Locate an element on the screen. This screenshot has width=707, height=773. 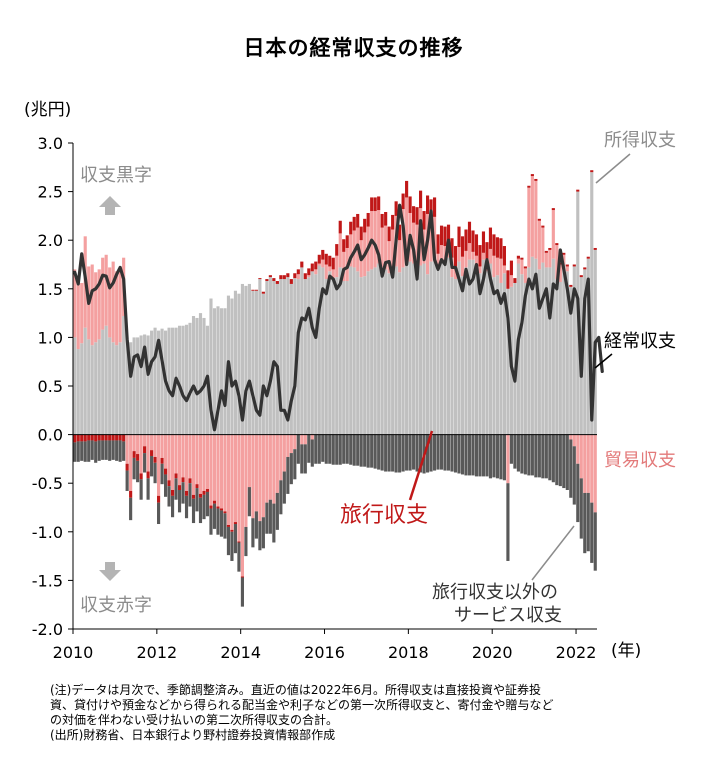
x-tick-label: 2010 is located at coordinates (73, 652).